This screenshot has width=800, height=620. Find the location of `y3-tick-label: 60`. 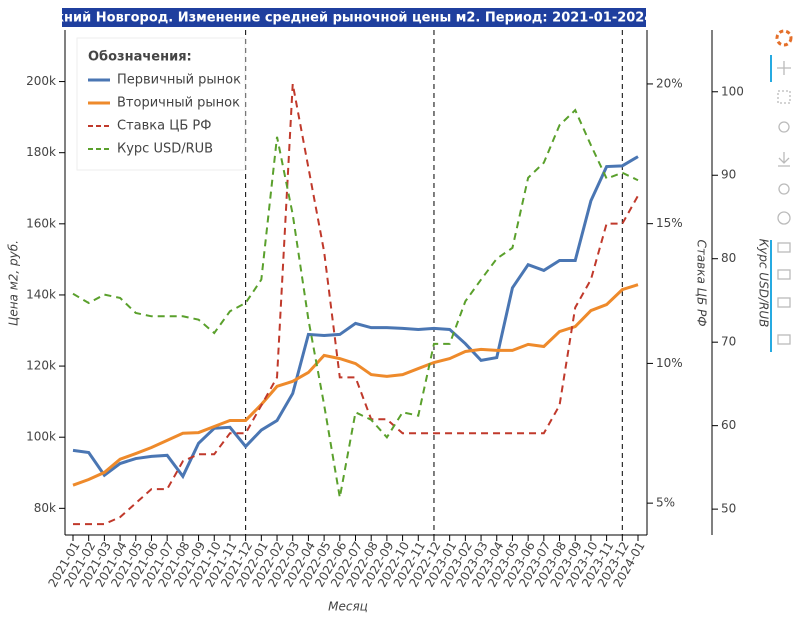

y3-tick-label: 60 is located at coordinates (728, 425).